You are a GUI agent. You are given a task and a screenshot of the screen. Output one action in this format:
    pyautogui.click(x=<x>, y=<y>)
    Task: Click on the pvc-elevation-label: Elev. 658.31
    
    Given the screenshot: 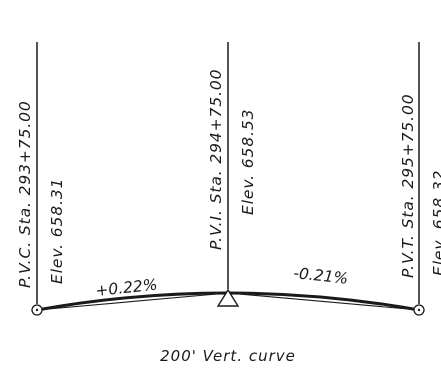 What is the action you would take?
    pyautogui.click(x=57, y=231)
    